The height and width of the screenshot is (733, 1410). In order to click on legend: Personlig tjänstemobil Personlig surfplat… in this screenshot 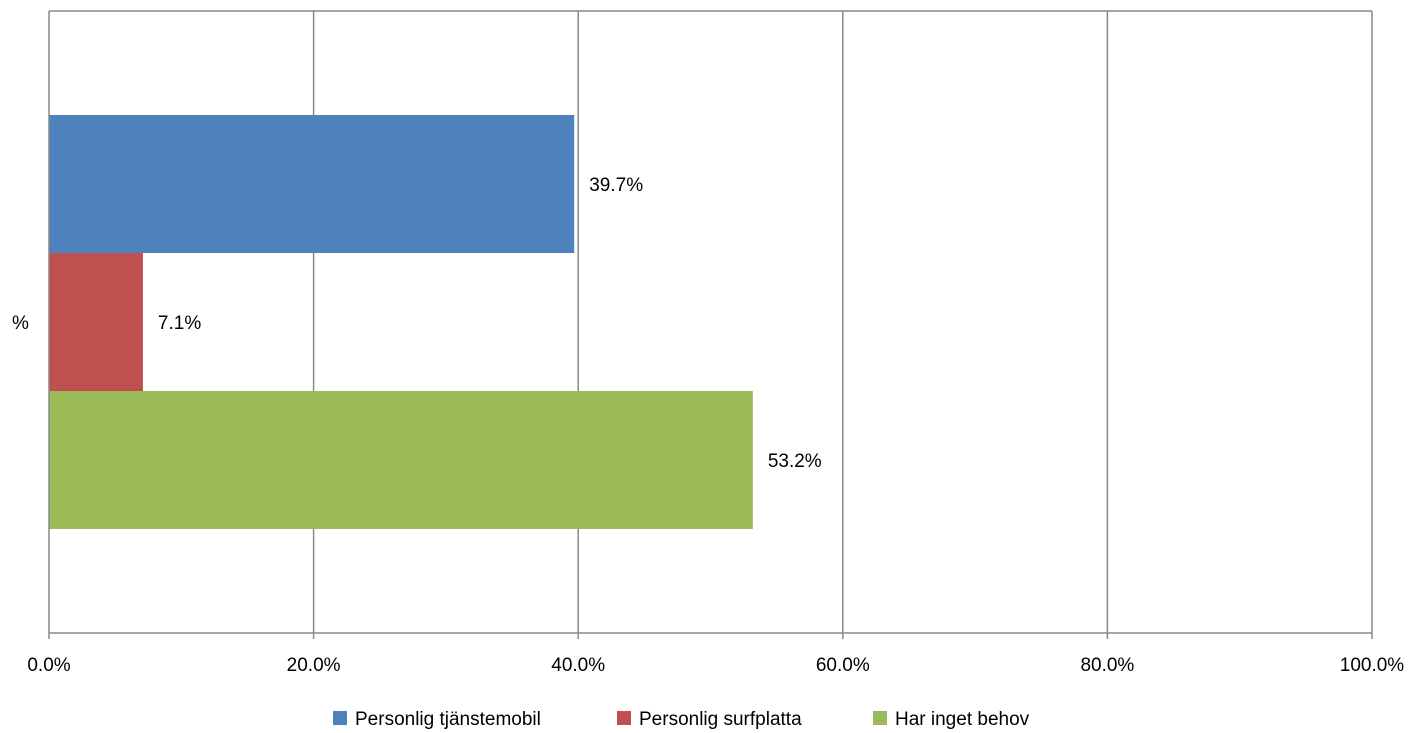, I will do `click(681, 719)`.